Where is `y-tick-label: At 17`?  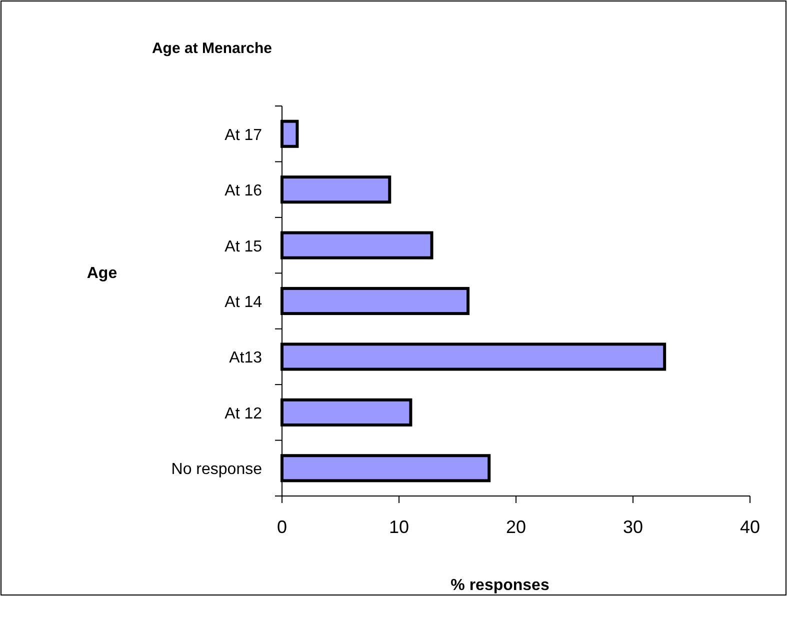 y-tick-label: At 17 is located at coordinates (243, 135).